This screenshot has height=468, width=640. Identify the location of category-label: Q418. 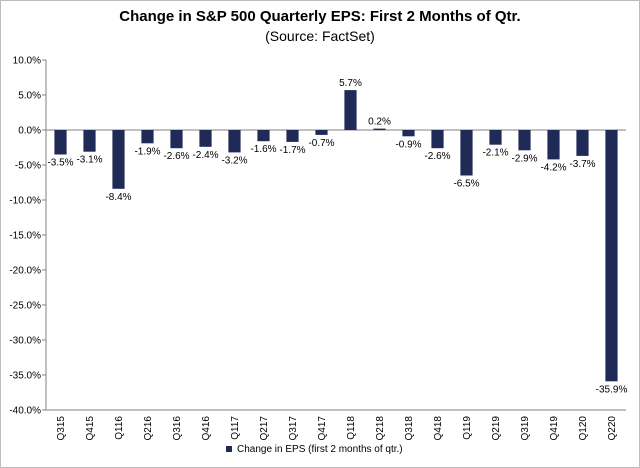
(438, 428).